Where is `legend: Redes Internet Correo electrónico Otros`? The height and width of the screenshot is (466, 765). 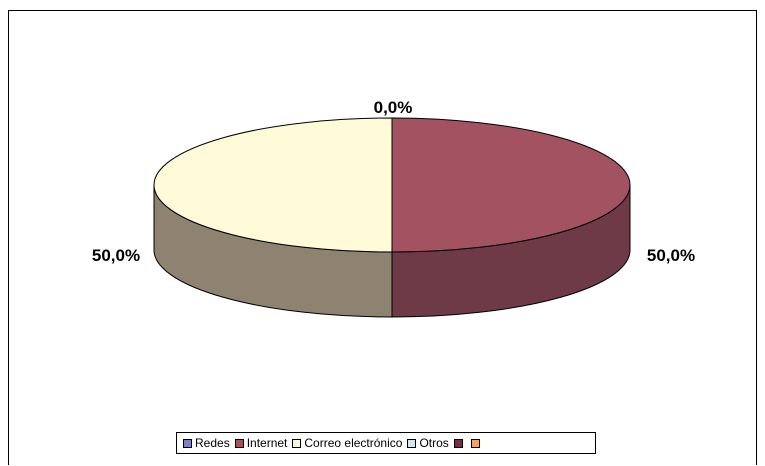
legend: Redes Internet Correo electrónico Otros is located at coordinates (386, 443).